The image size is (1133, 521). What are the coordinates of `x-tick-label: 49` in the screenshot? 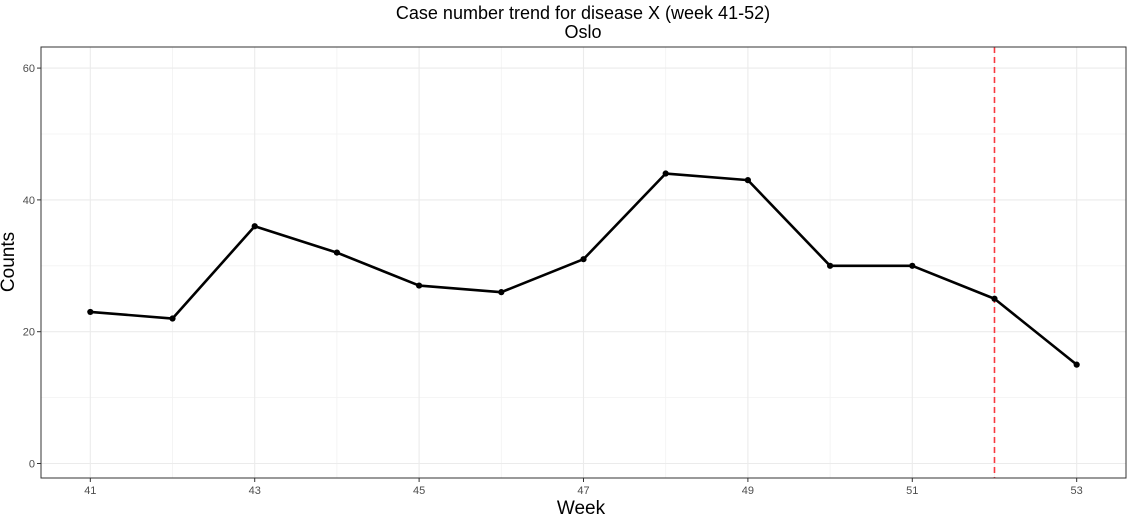 It's located at (748, 491).